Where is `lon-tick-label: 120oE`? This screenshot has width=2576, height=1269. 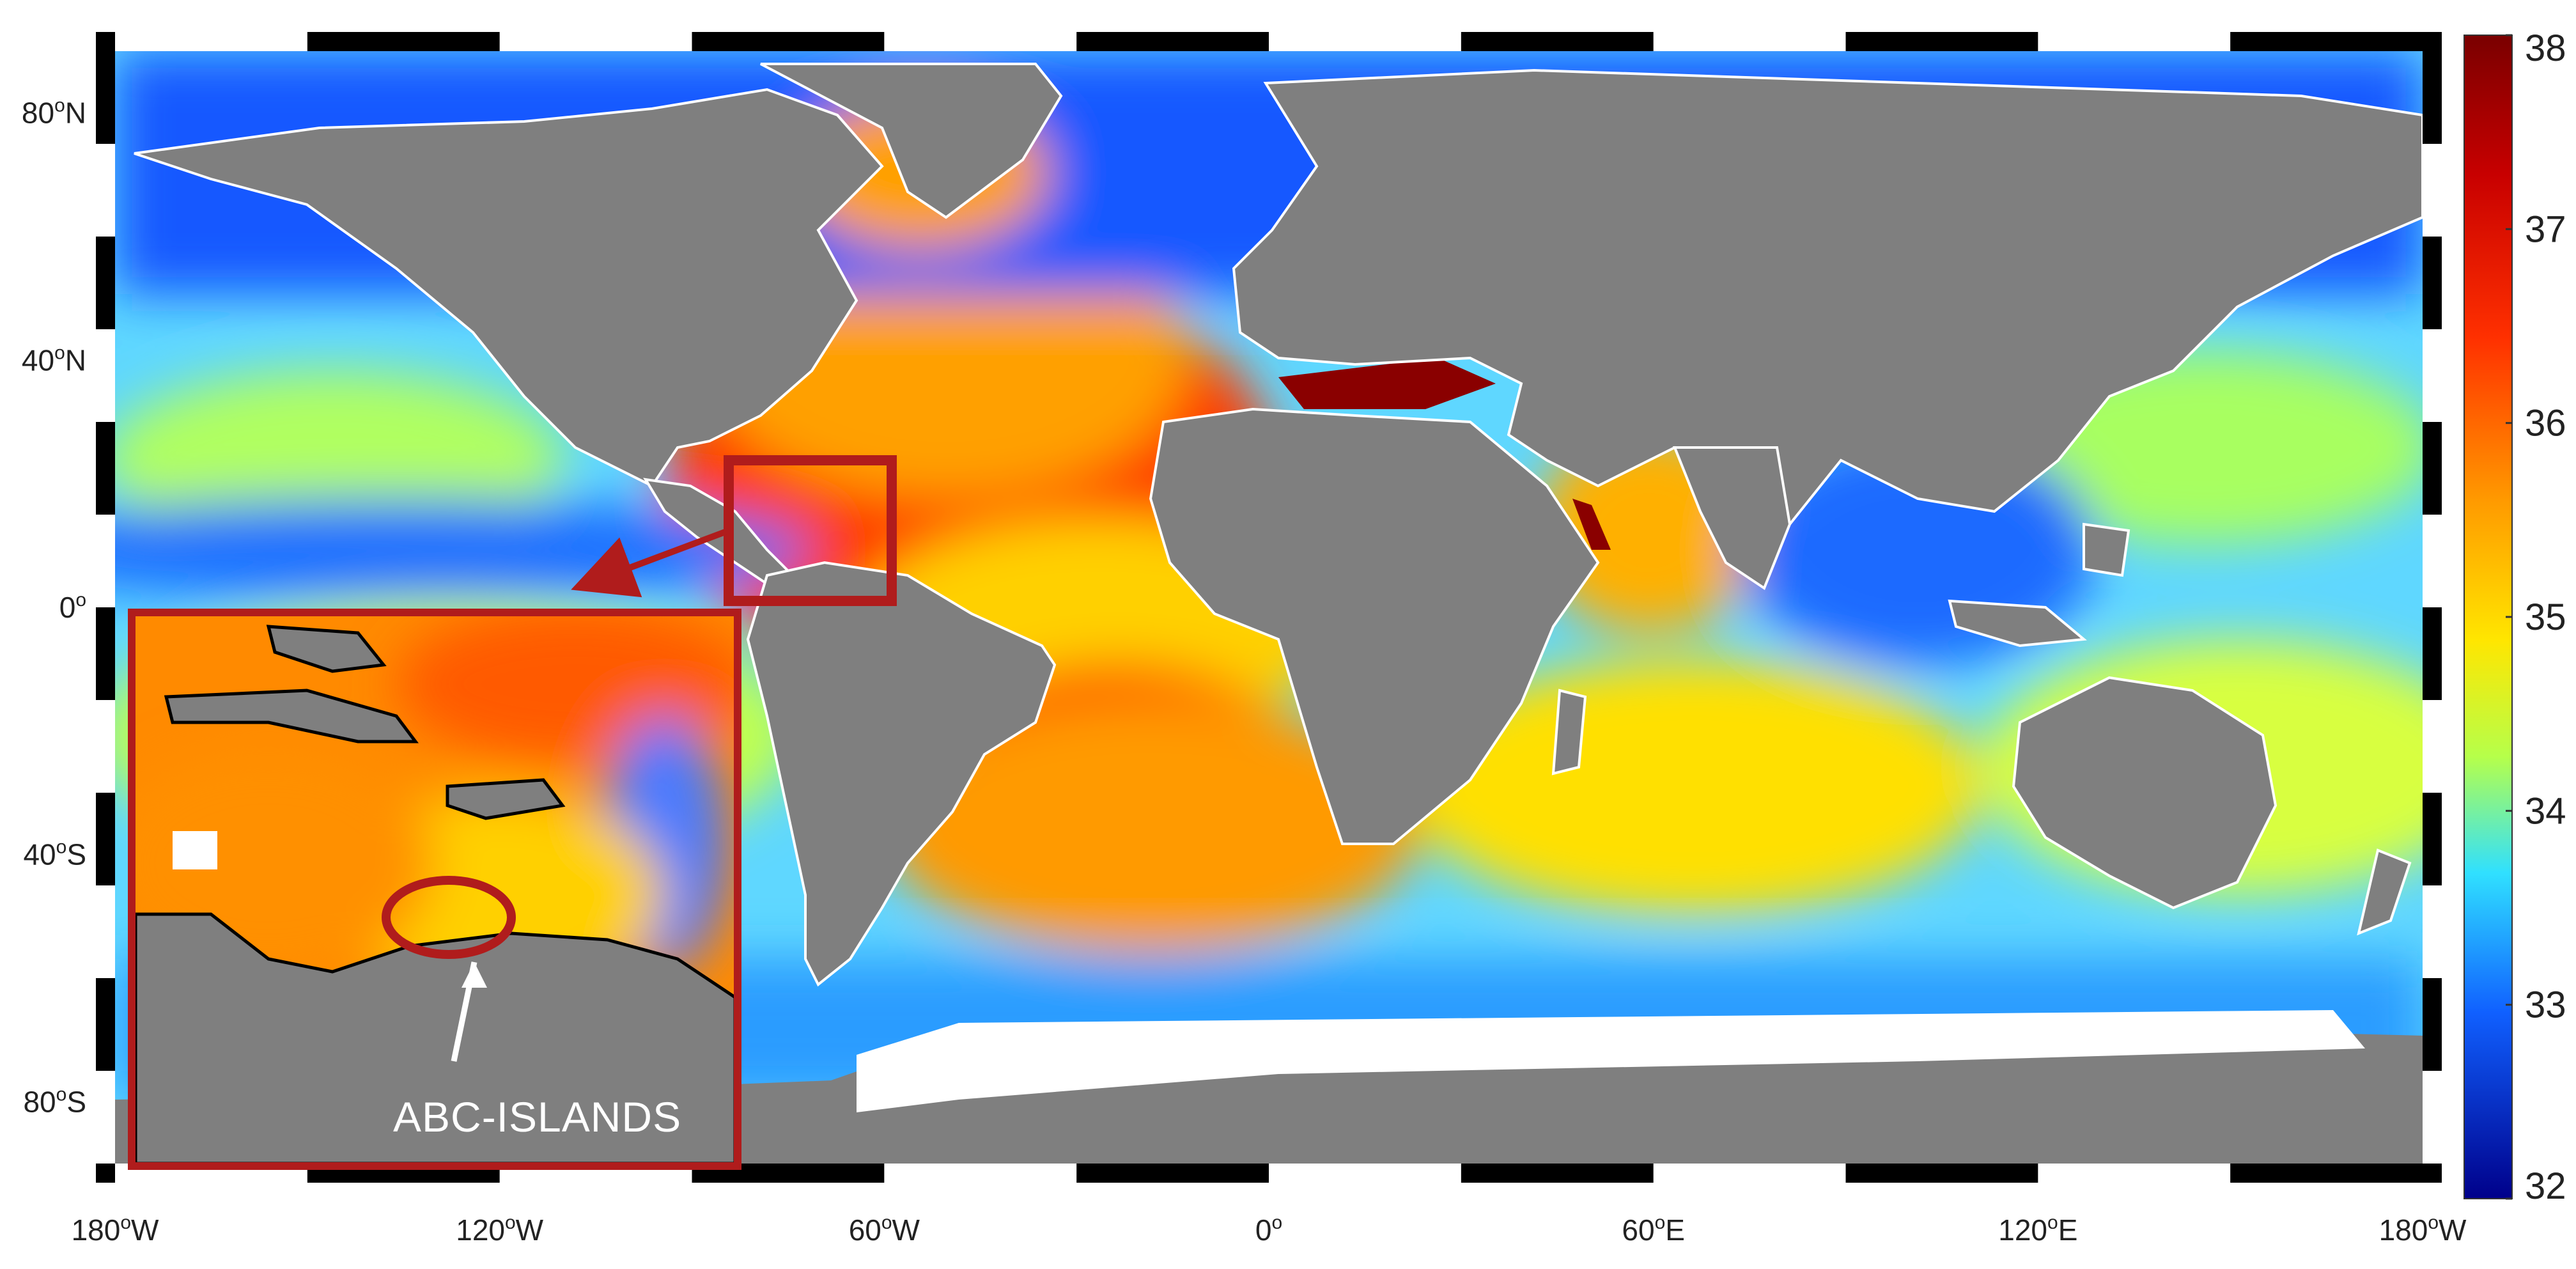
lon-tick-label: 120oE is located at coordinates (2038, 1229).